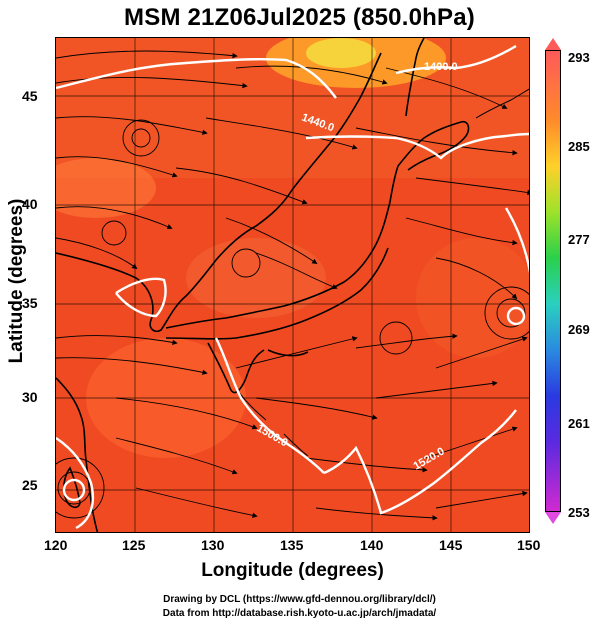 This screenshot has height=625, width=599. Describe the element at coordinates (106, 188) in the screenshot. I see `warm-patch-west` at that location.